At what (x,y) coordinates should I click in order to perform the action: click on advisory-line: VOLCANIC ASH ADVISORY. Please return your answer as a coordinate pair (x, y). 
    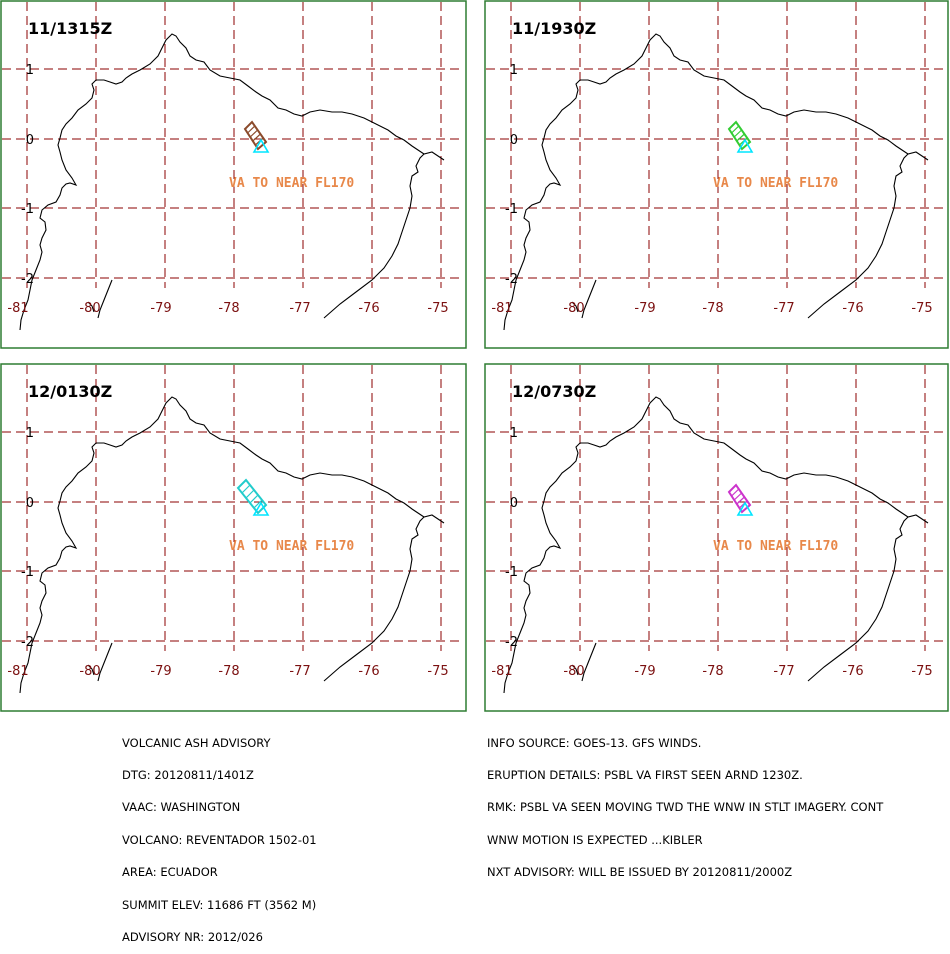
    Looking at the image, I should click on (196, 742).